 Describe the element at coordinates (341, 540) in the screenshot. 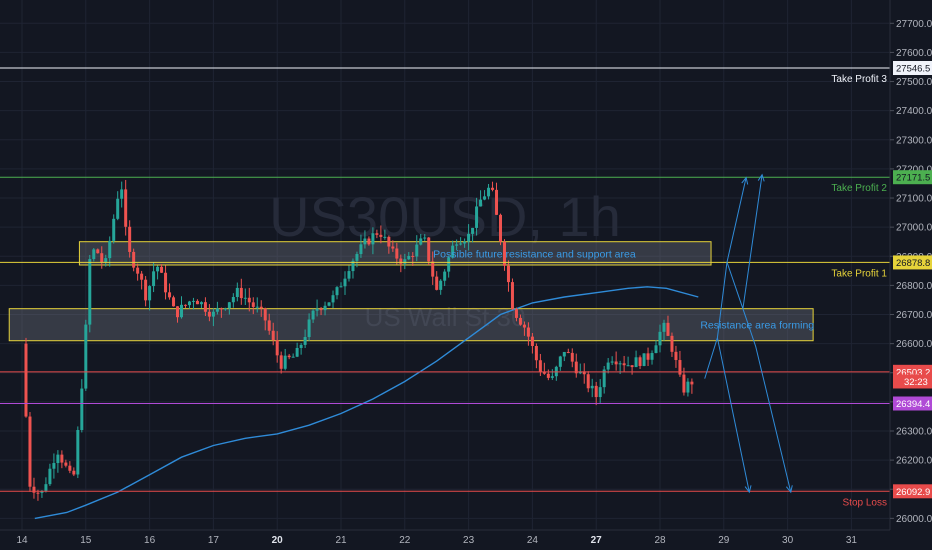

I see `time-tick-label-5: 21` at that location.